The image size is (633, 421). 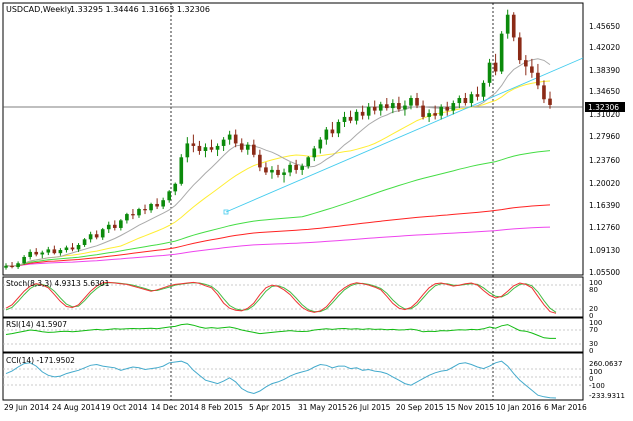 I want to click on rsi-tick-label: 100, so click(x=595, y=323).